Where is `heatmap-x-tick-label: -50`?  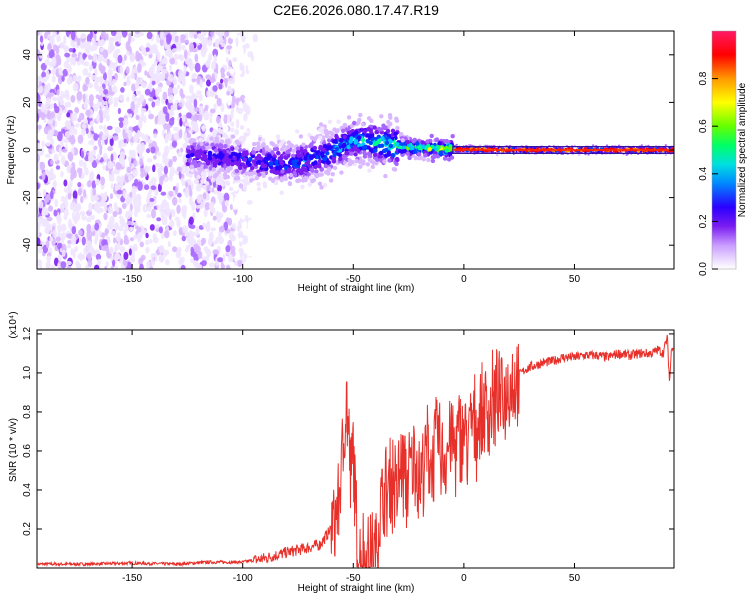
heatmap-x-tick-label: -50 is located at coordinates (353, 279).